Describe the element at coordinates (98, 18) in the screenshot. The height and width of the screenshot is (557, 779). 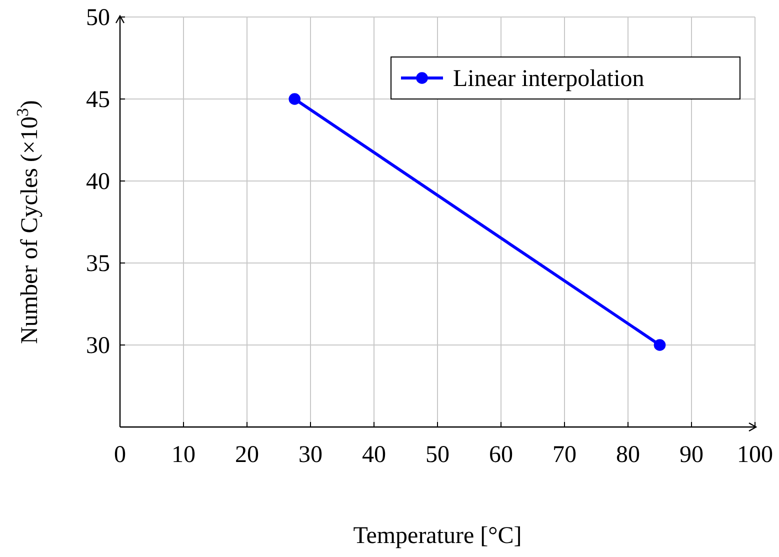
I see `y-tick-label: 50` at that location.